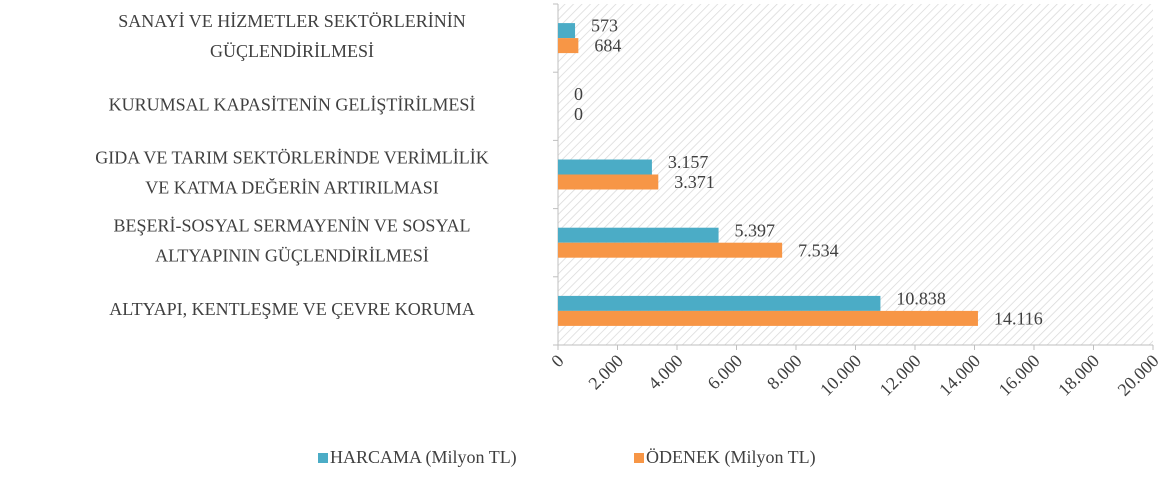 This screenshot has width=1166, height=480. What do you see at coordinates (694, 182) in the screenshot?
I see `data-label: 3.371` at bounding box center [694, 182].